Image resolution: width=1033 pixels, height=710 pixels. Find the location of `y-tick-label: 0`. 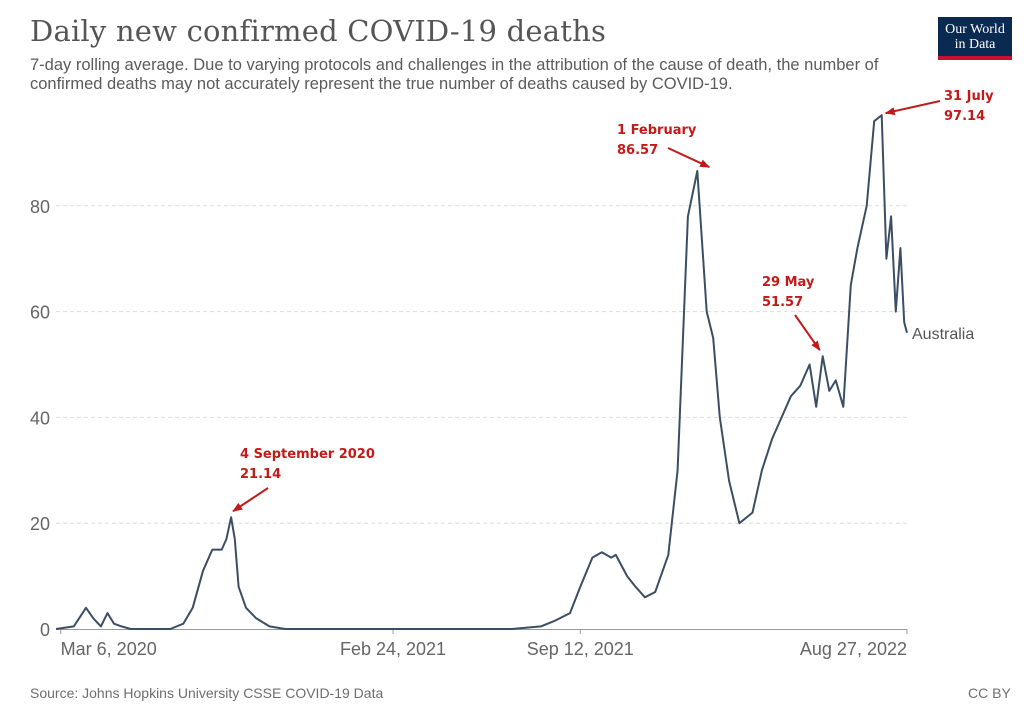

y-tick-label: 0 is located at coordinates (45, 630).